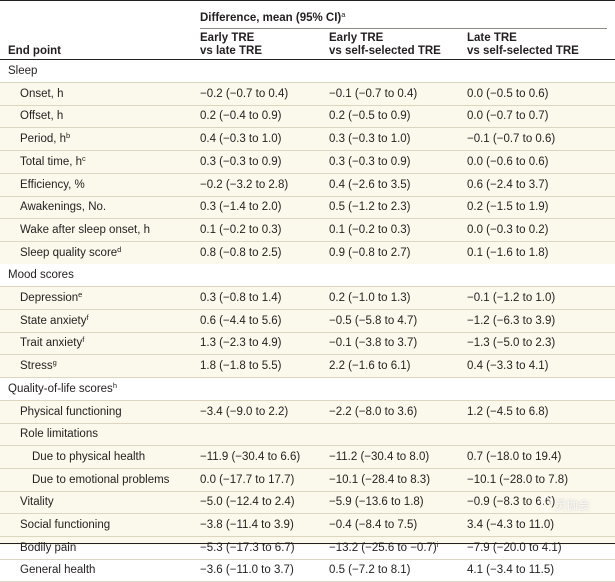  What do you see at coordinates (71, 411) in the screenshot?
I see `endpoint-label: Physical functioning` at bounding box center [71, 411].